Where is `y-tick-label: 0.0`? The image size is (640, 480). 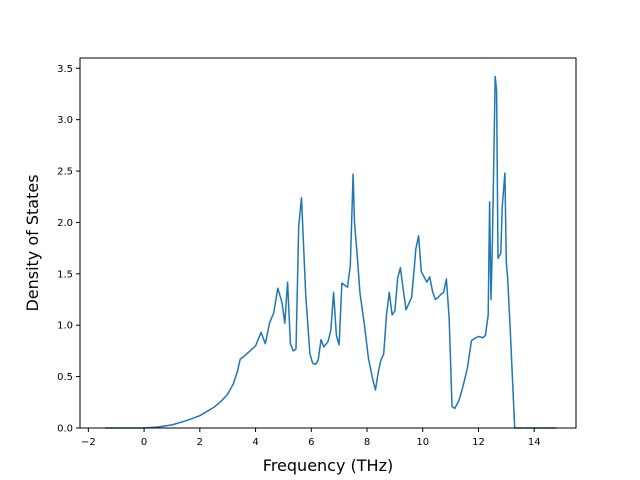 y-tick-label: 0.0 is located at coordinates (65, 429).